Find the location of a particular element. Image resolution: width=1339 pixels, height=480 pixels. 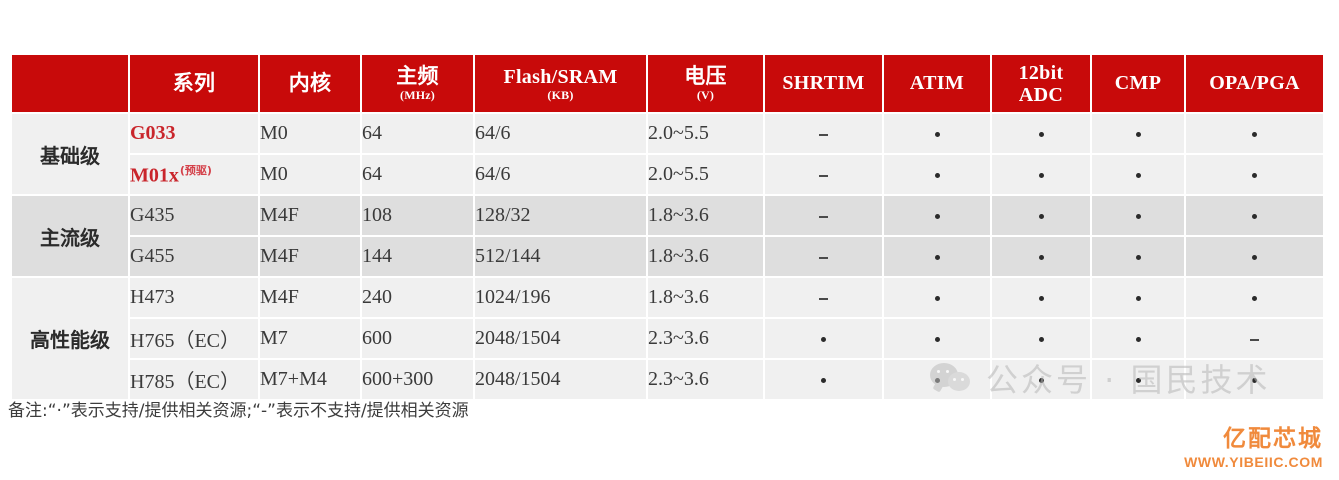

table-row: M01x(预驱) M0 64 64/6 2.0~5.5 is located at coordinates (667, 175).